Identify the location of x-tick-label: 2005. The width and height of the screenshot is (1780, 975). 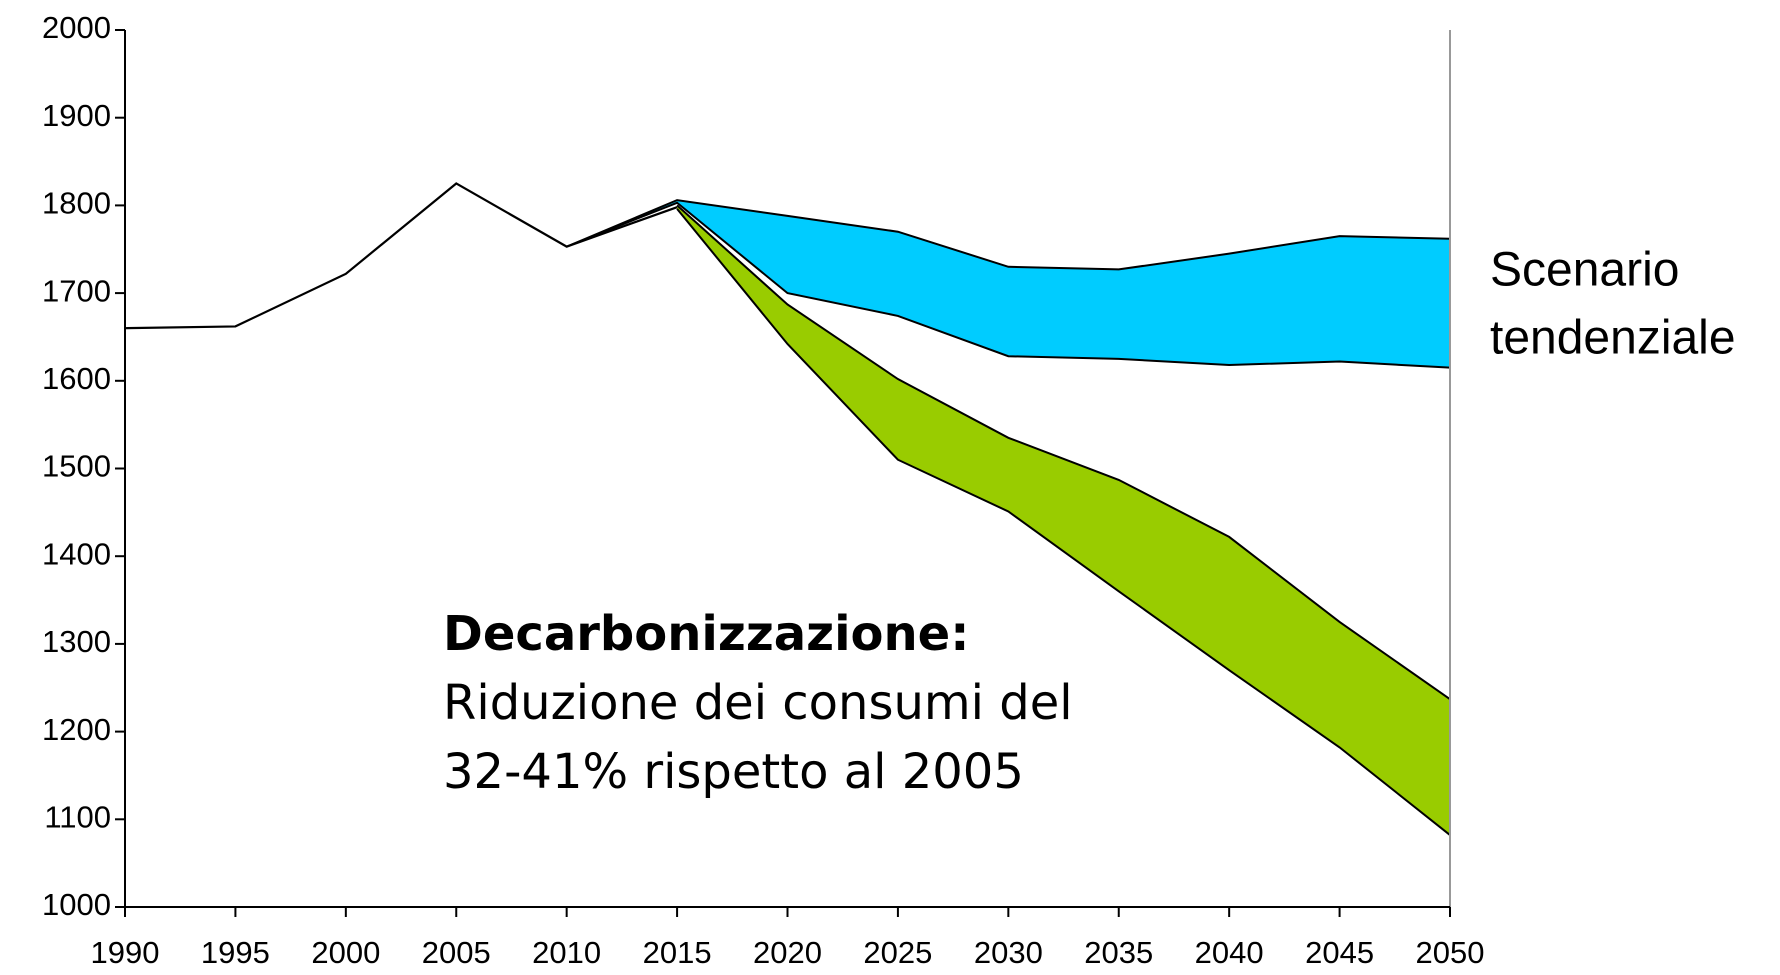
(456, 952).